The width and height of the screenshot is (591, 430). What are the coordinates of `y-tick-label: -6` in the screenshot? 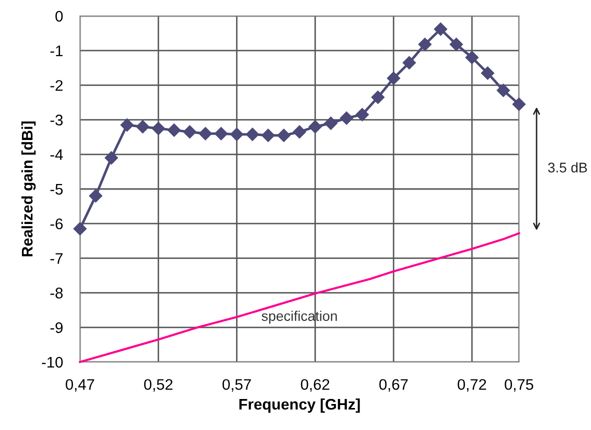 It's located at (56, 224).